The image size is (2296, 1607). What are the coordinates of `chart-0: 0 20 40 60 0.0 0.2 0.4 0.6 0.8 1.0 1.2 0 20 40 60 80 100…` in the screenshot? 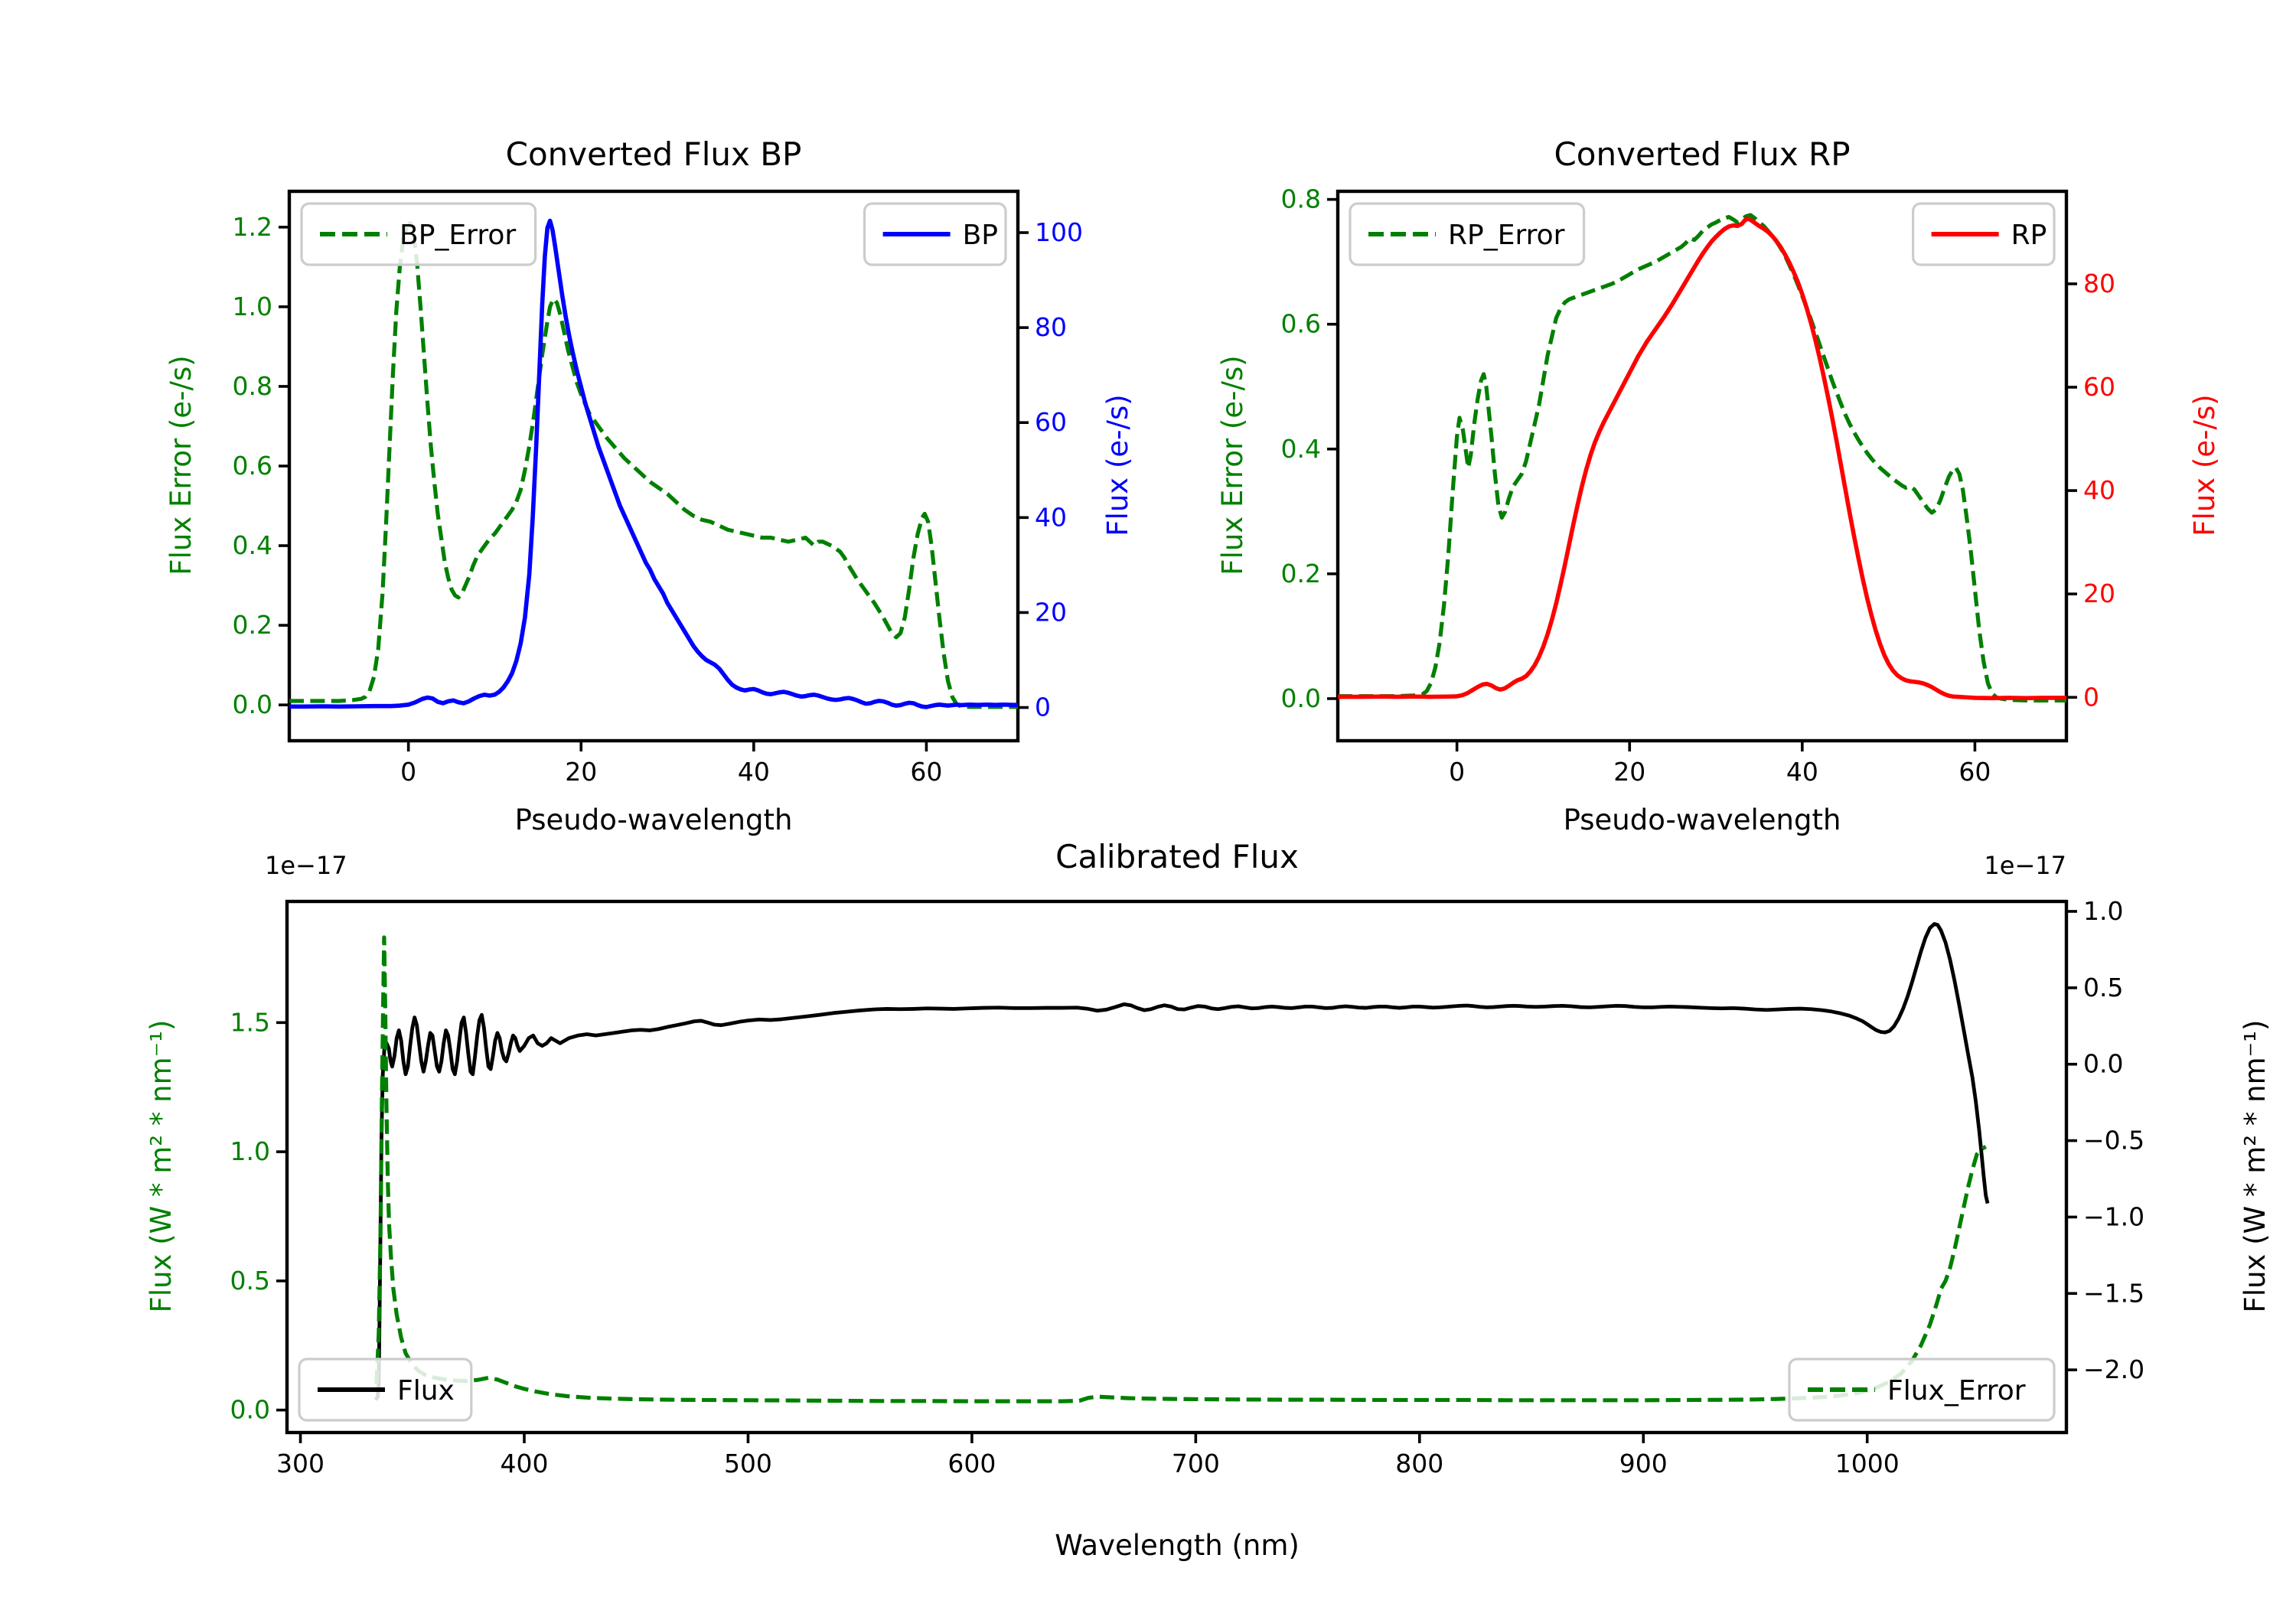 It's located at (658, 488).